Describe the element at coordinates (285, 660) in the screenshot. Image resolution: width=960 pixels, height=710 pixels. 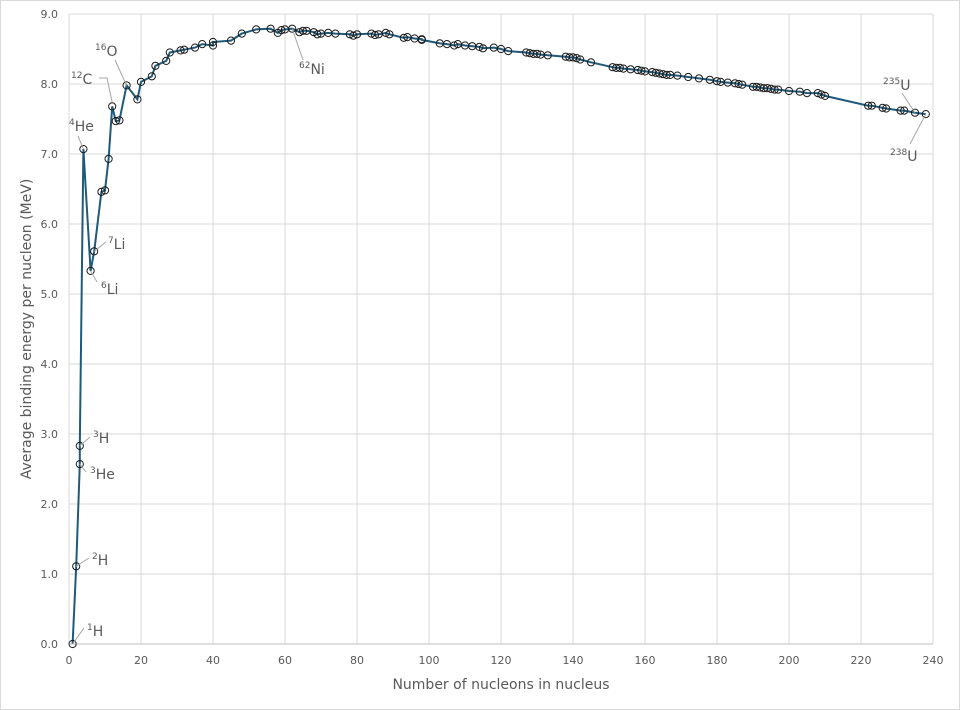
I see `x-tick-label: 60` at that location.